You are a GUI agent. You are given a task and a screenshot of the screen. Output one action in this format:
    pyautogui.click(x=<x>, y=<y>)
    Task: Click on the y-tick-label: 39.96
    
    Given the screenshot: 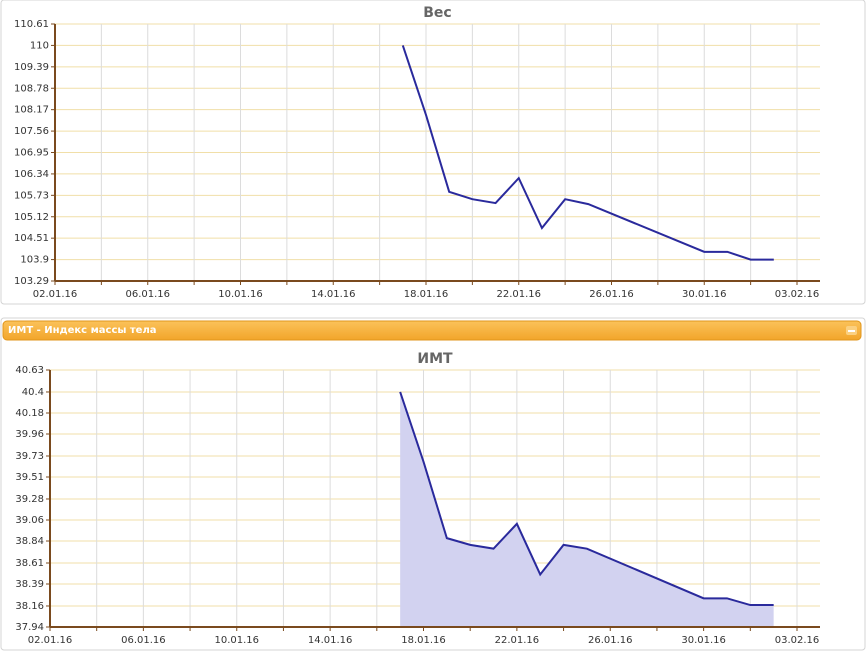 What is the action you would take?
    pyautogui.click(x=29, y=434)
    